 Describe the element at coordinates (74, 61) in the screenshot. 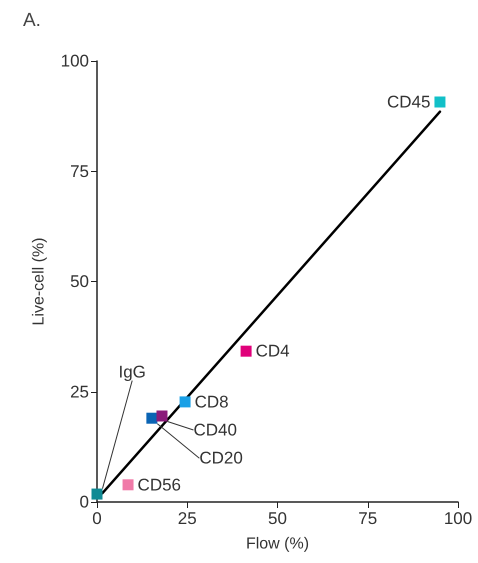

I see `y-tick-label: 100` at that location.